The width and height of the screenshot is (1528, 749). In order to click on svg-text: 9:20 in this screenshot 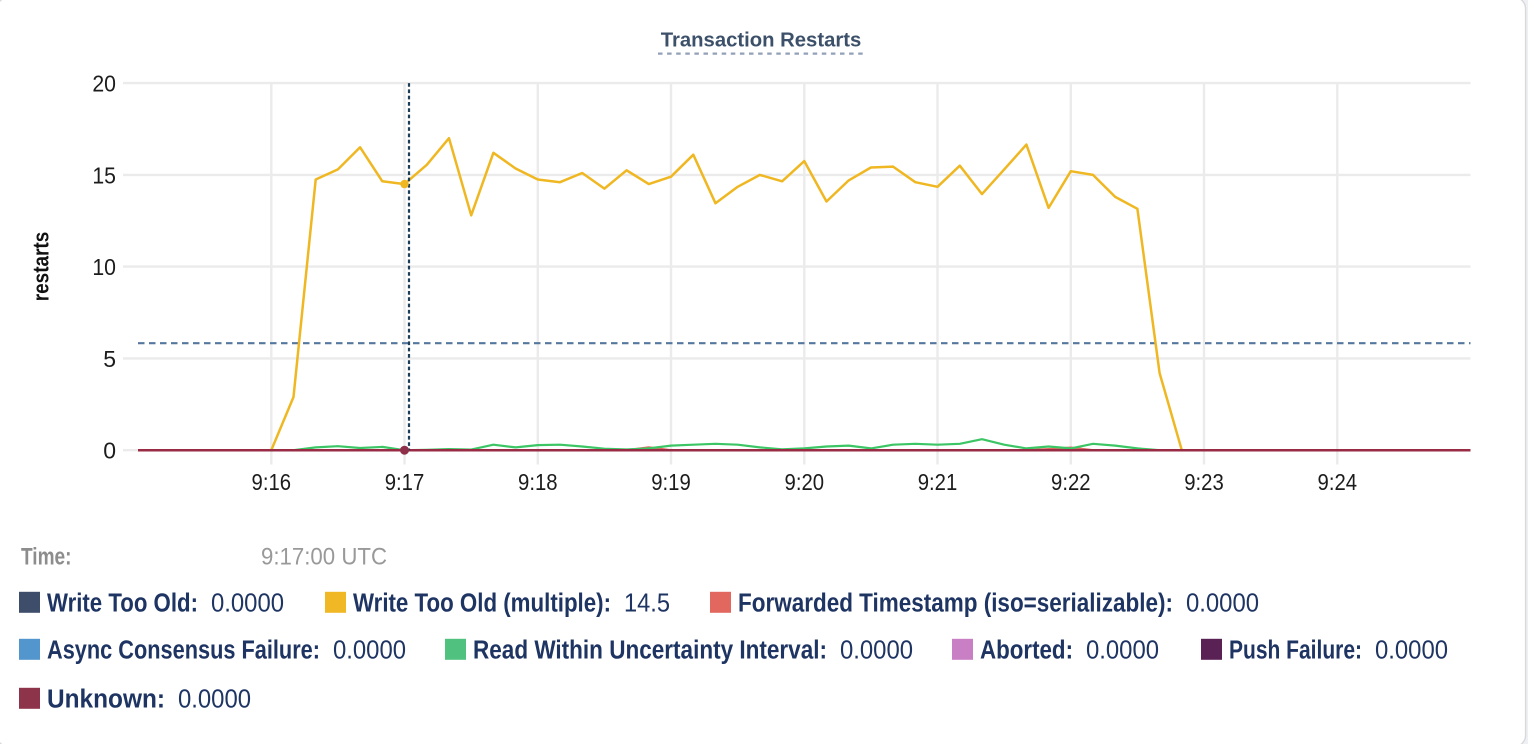, I will do `click(805, 482)`.